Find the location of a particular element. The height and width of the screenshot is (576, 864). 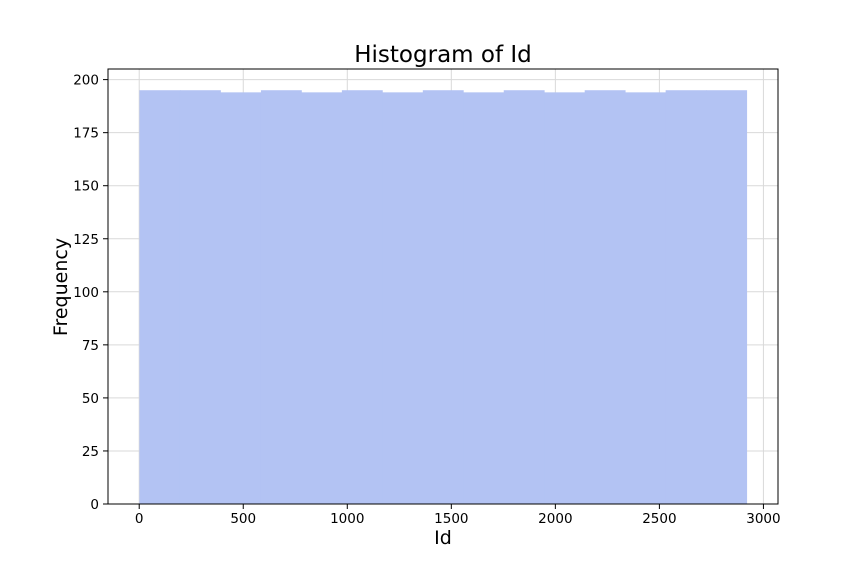

x-tick-label: 2000 is located at coordinates (555, 519).